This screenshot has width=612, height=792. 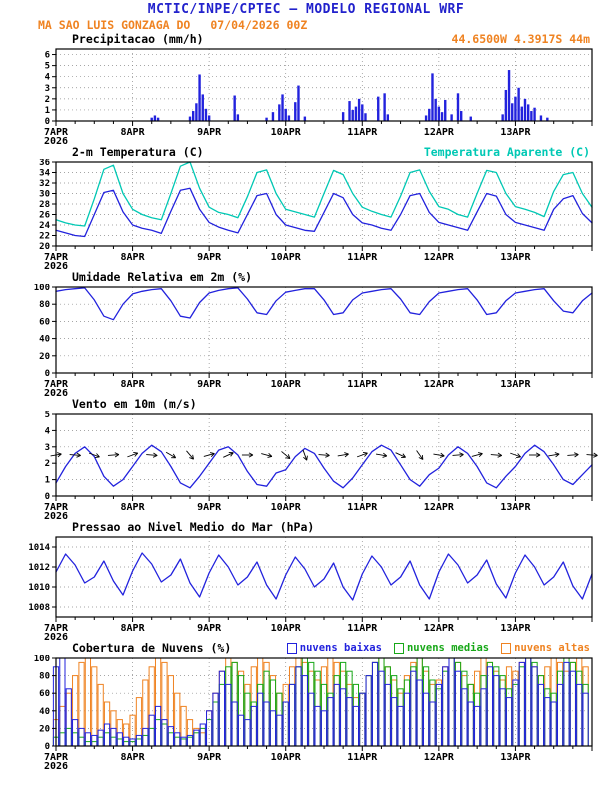 I want to click on ytick-label: 0, so click(x=47, y=747).